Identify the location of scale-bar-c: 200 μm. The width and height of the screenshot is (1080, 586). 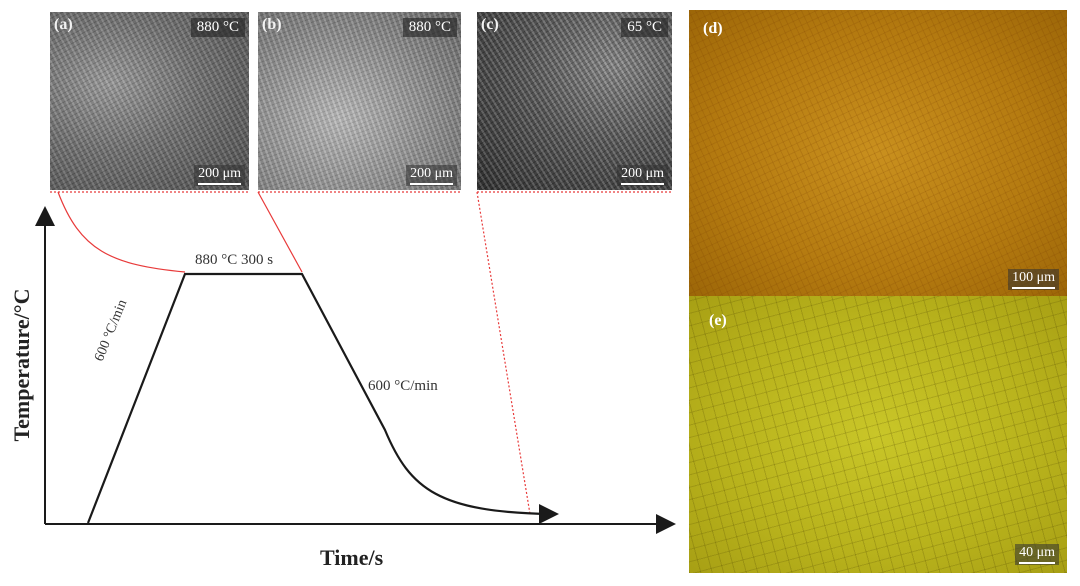
(642, 175).